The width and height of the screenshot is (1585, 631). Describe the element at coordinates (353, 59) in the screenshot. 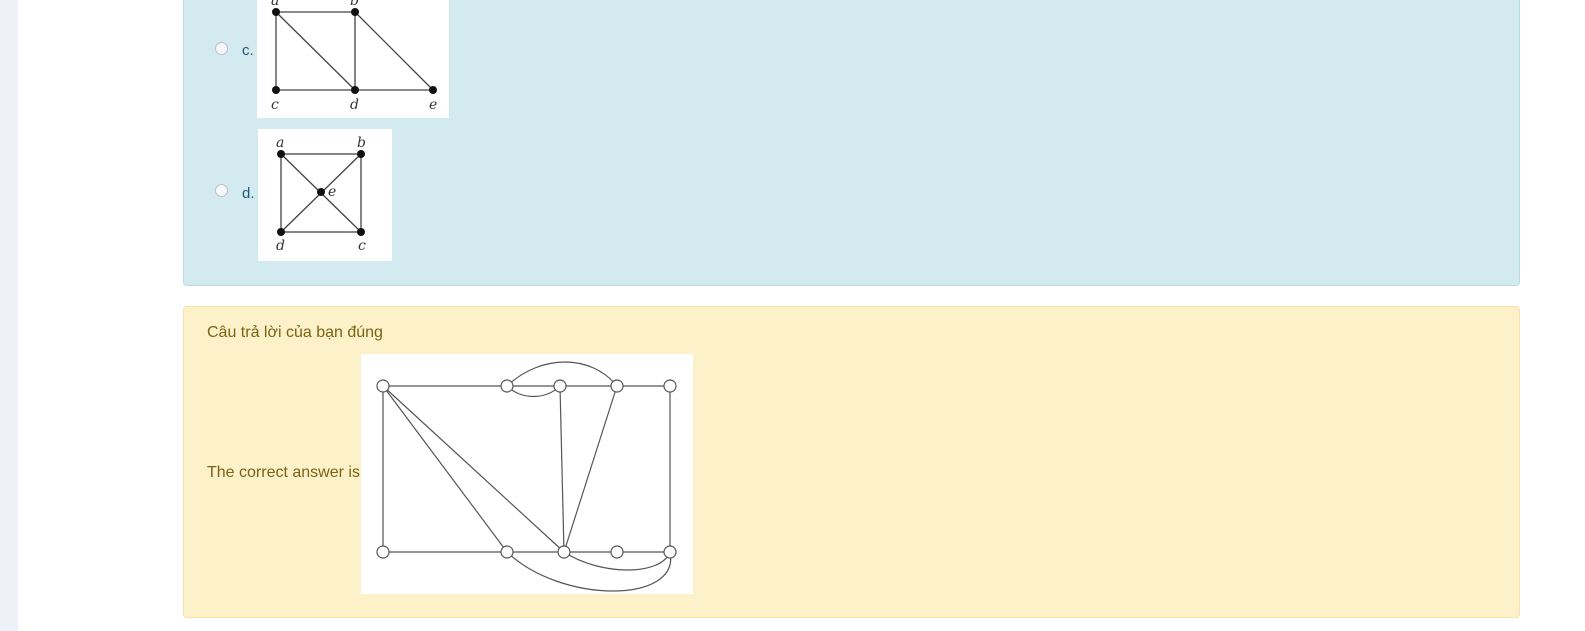

I see `option-c-graph-image: a b c d e` at that location.